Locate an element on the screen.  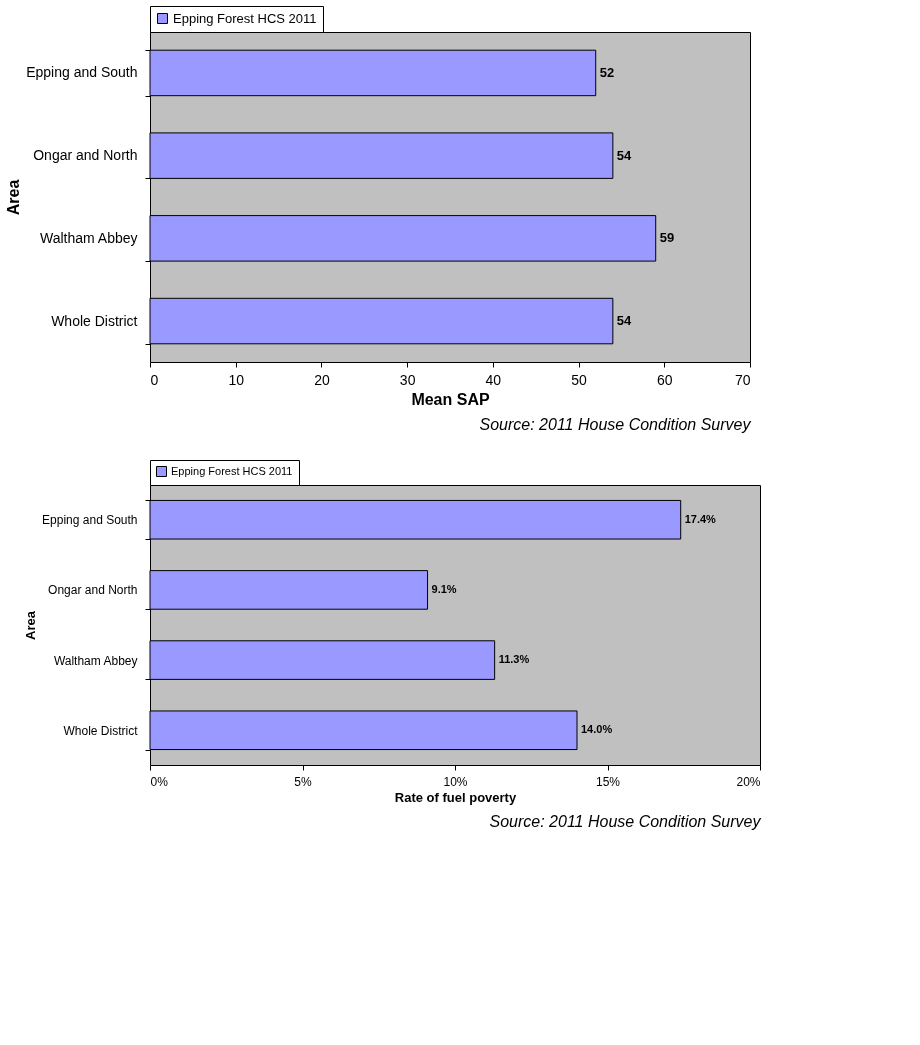
x-tick-label: 20 is located at coordinates (322, 379).